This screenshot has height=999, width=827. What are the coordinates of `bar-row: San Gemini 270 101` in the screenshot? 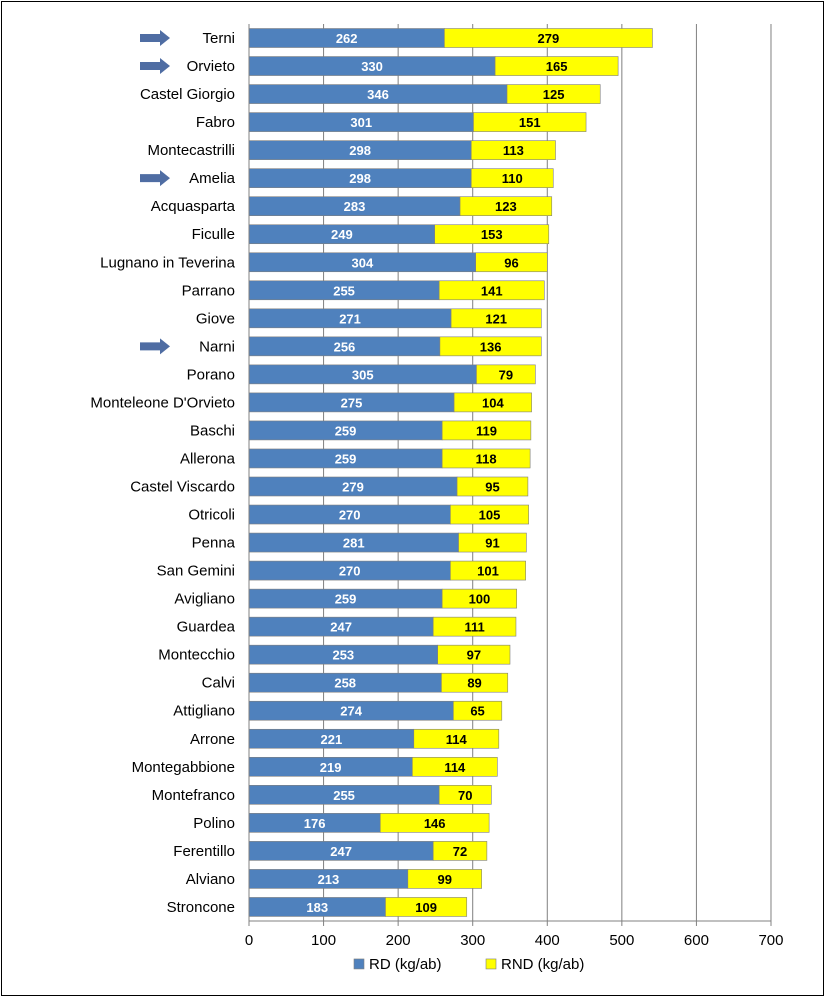 It's located at (341, 570).